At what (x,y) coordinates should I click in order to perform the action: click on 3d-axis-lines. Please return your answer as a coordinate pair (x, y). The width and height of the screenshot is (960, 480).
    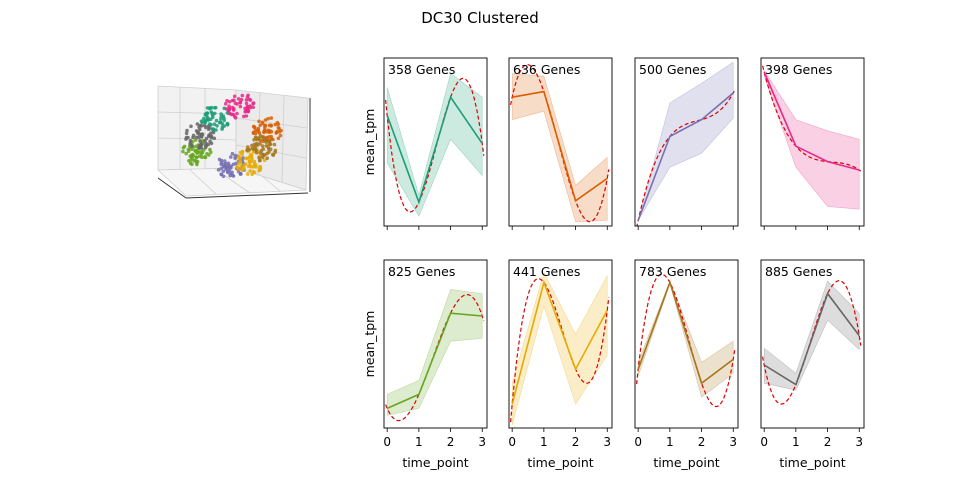
    Looking at the image, I should click on (234, 148).